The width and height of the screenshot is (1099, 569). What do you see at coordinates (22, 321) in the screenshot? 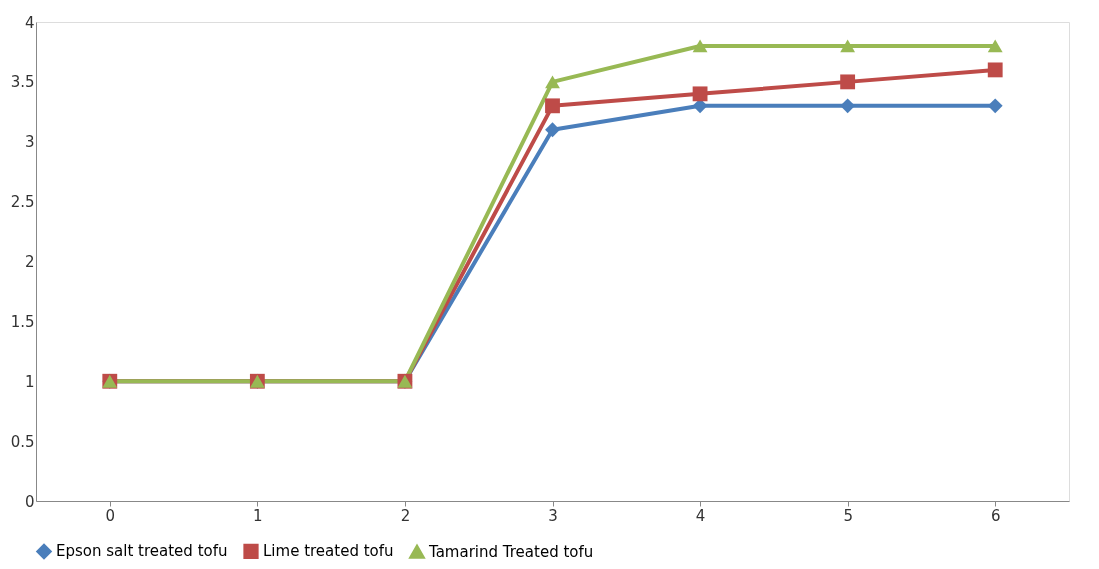
I see `y-tick-label: 1.5` at bounding box center [22, 321].